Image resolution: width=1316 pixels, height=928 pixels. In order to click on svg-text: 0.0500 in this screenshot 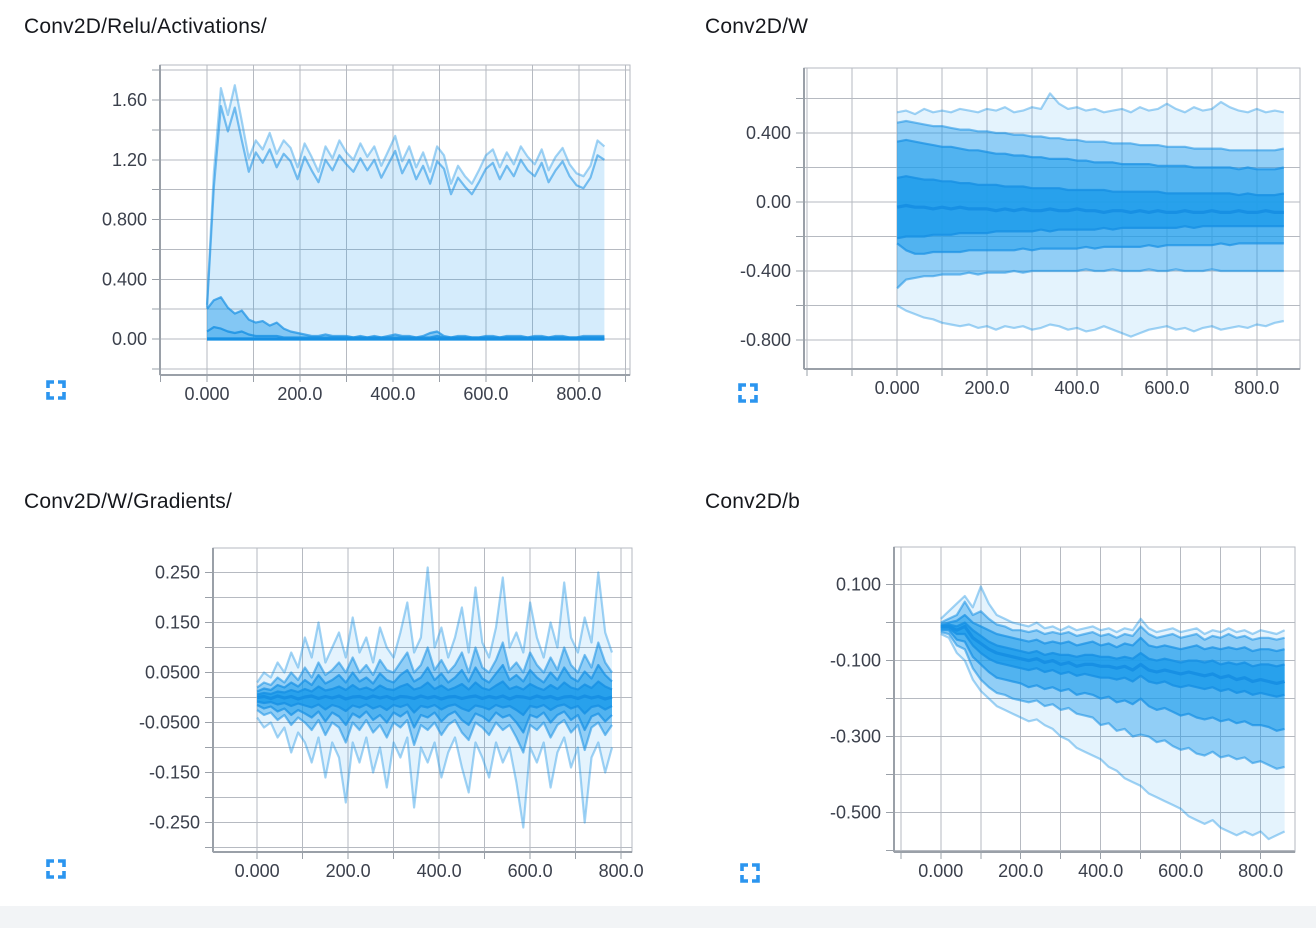, I will do `click(172, 673)`.